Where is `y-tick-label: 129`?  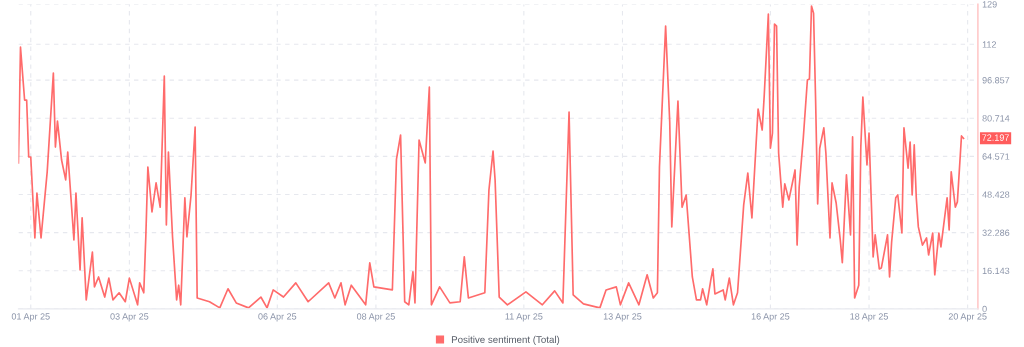 y-tick-label: 129 is located at coordinates (989, 4).